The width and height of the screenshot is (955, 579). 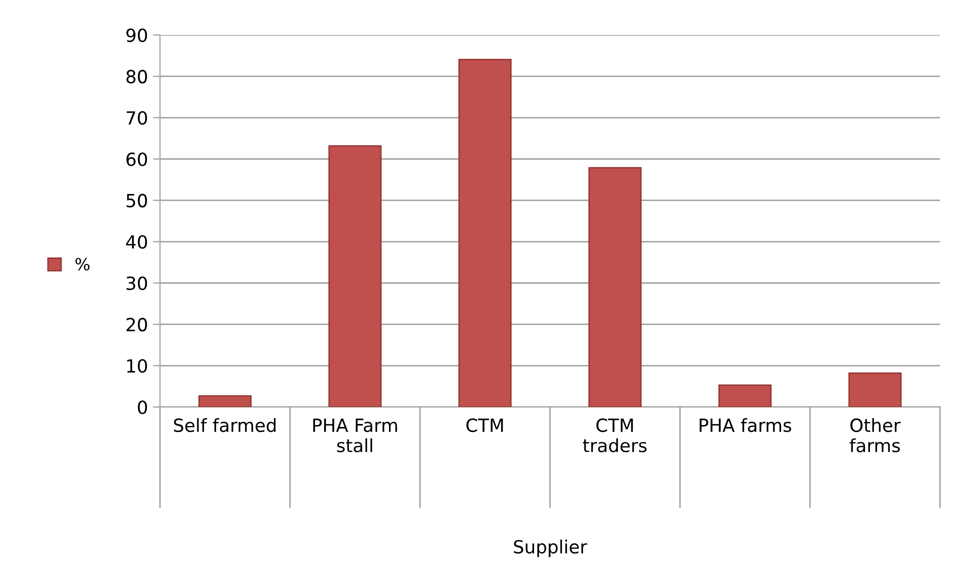 I want to click on y-tick-label: 80, so click(x=136, y=77).